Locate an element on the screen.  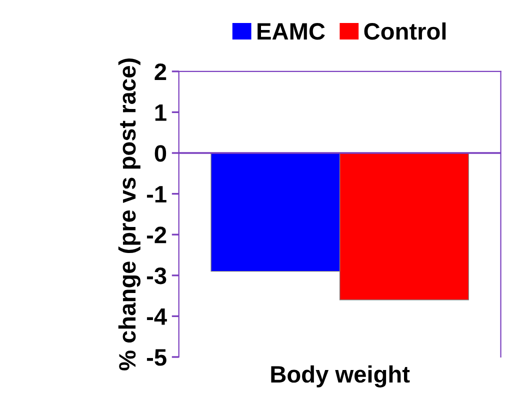
y-tick-label: 1 is located at coordinates (160, 112).